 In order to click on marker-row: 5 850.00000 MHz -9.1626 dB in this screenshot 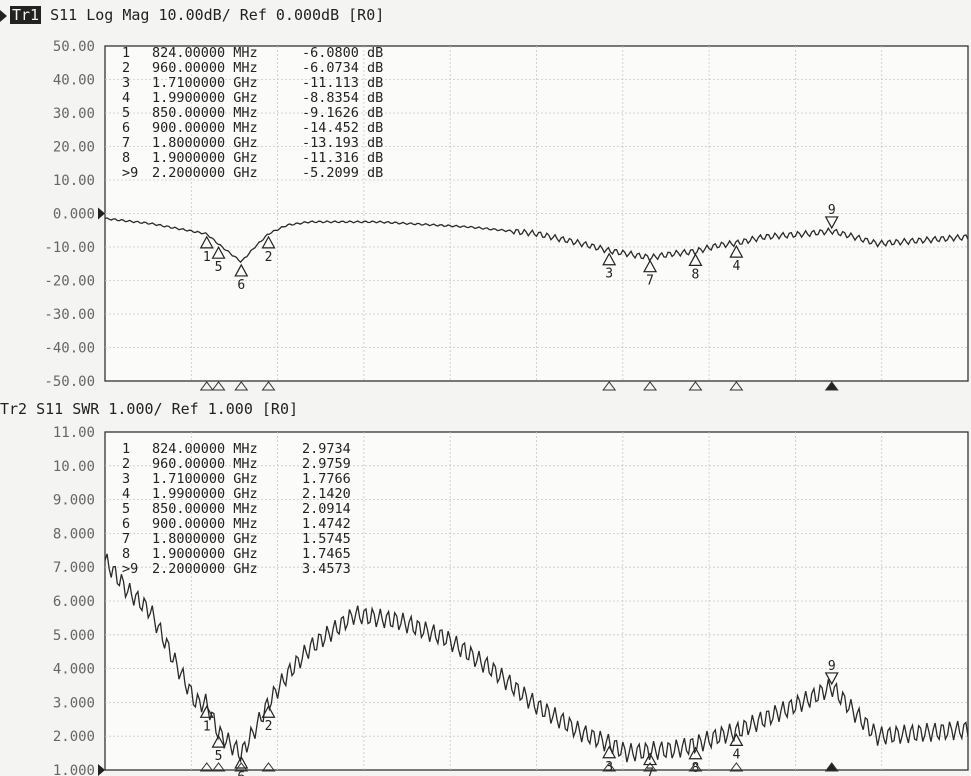, I will do `click(252, 113)`.